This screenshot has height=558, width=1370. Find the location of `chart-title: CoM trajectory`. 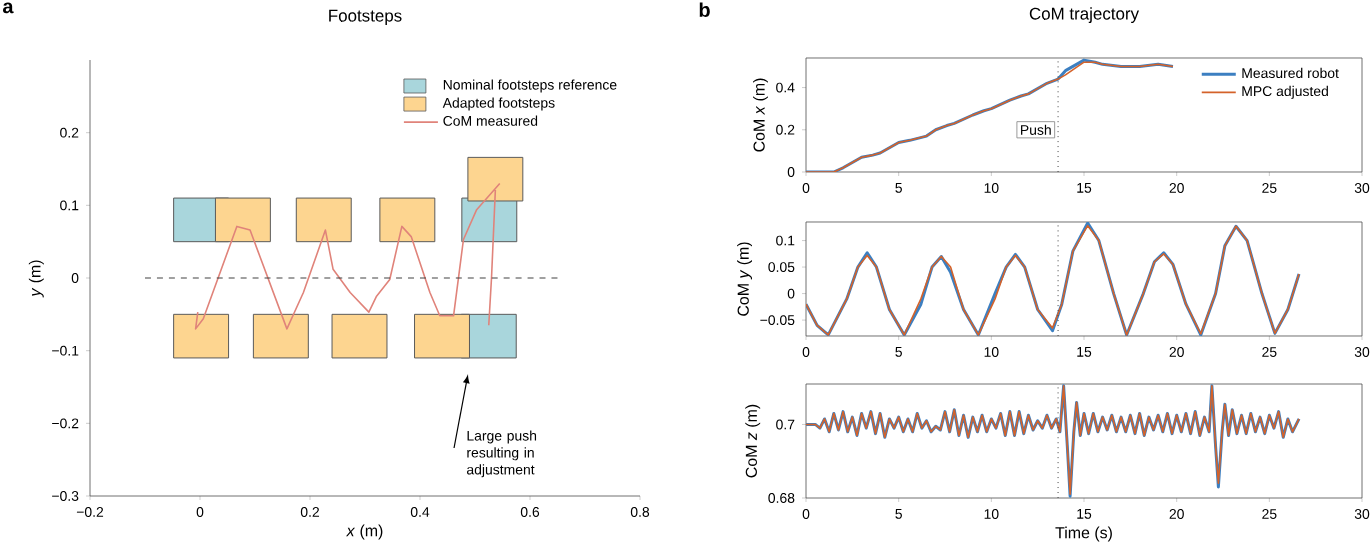

chart-title: CoM trajectory is located at coordinates (1084, 15).